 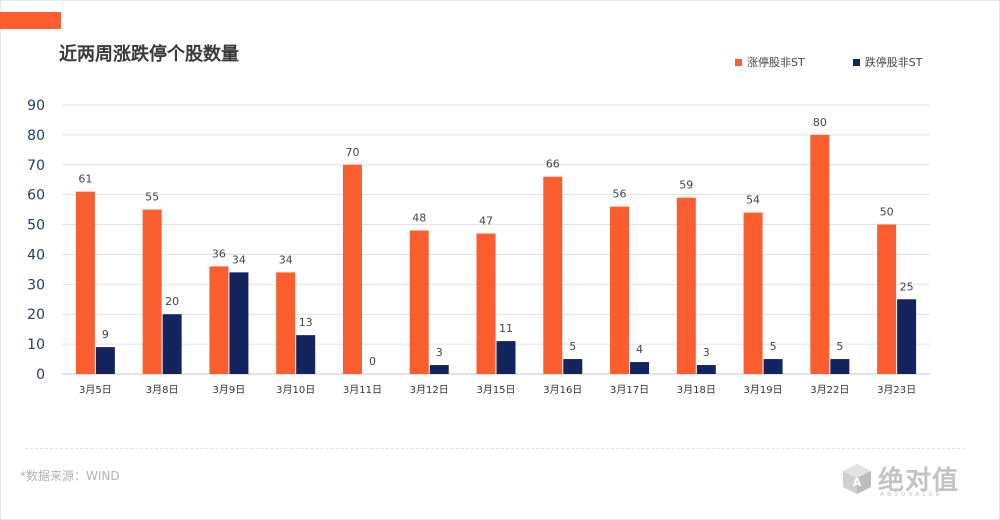 I want to click on x-tick-label: 3月17日, so click(x=629, y=390).